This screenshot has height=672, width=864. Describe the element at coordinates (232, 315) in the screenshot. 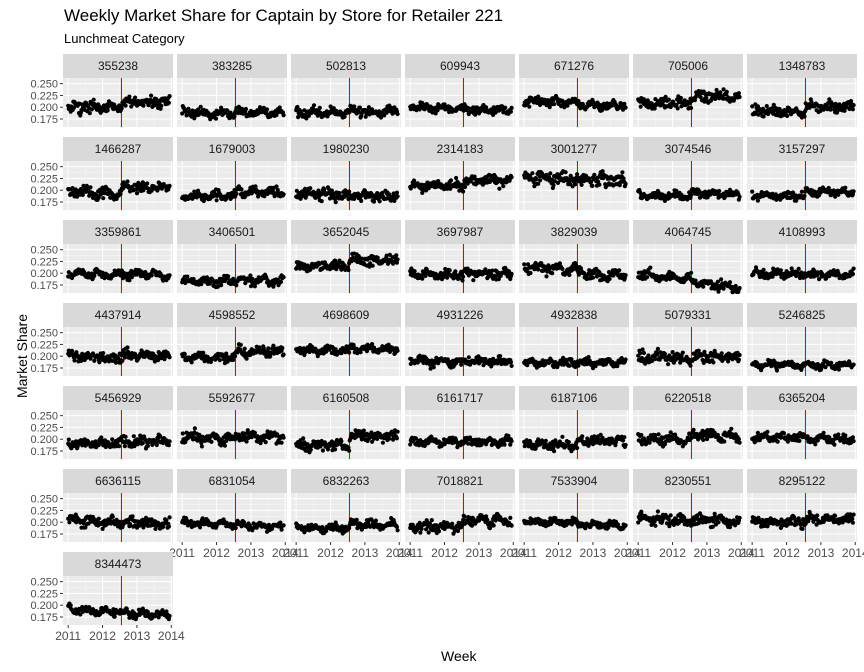

I see `facet-label: 4598552` at that location.